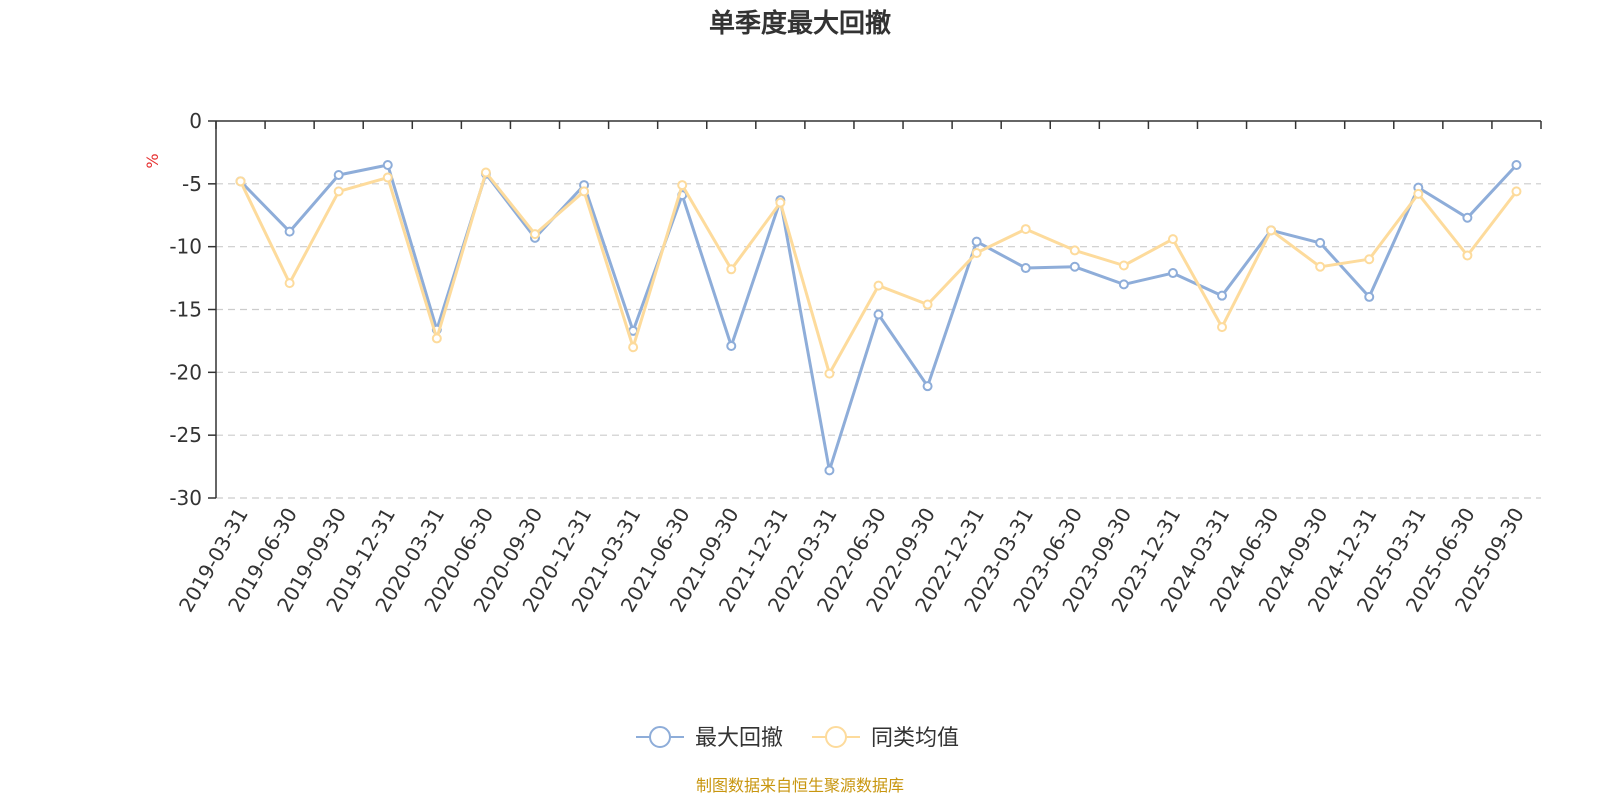 This screenshot has width=1600, height=800. I want to click on y-tick-label: -15, so click(185, 310).